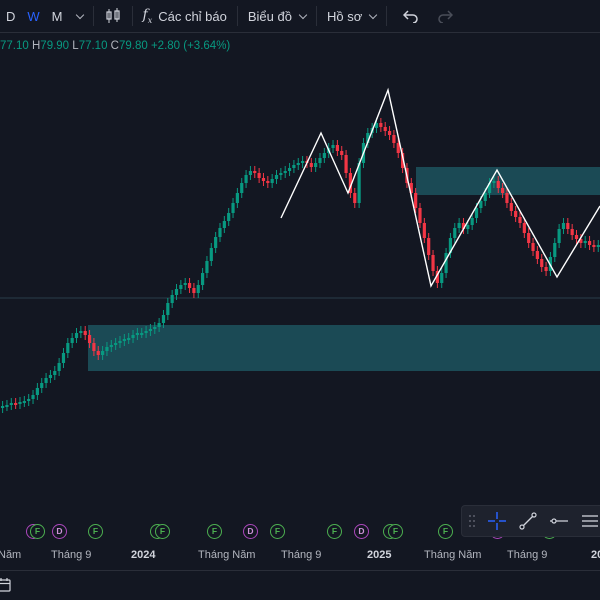 Image resolution: width=600 pixels, height=600 pixels. I want to click on chart-label: Biểu đồ, so click(269, 16).